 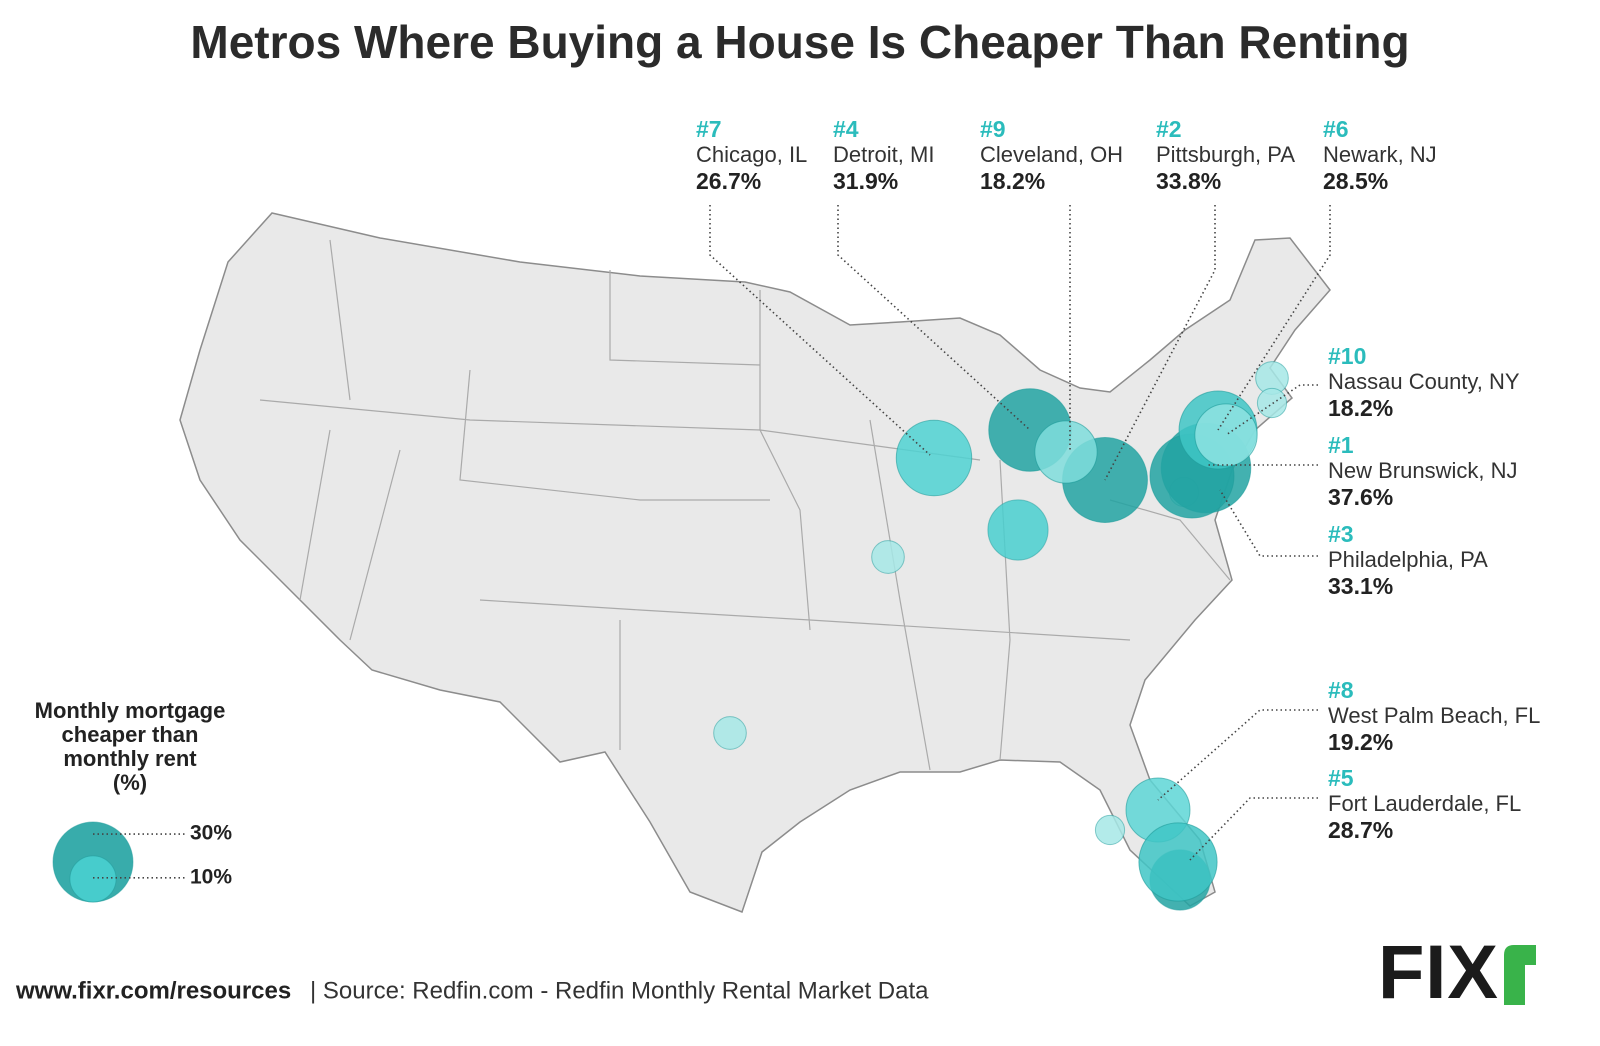 What do you see at coordinates (1355, 181) in the screenshot?
I see `metro-value: 28.5%` at bounding box center [1355, 181].